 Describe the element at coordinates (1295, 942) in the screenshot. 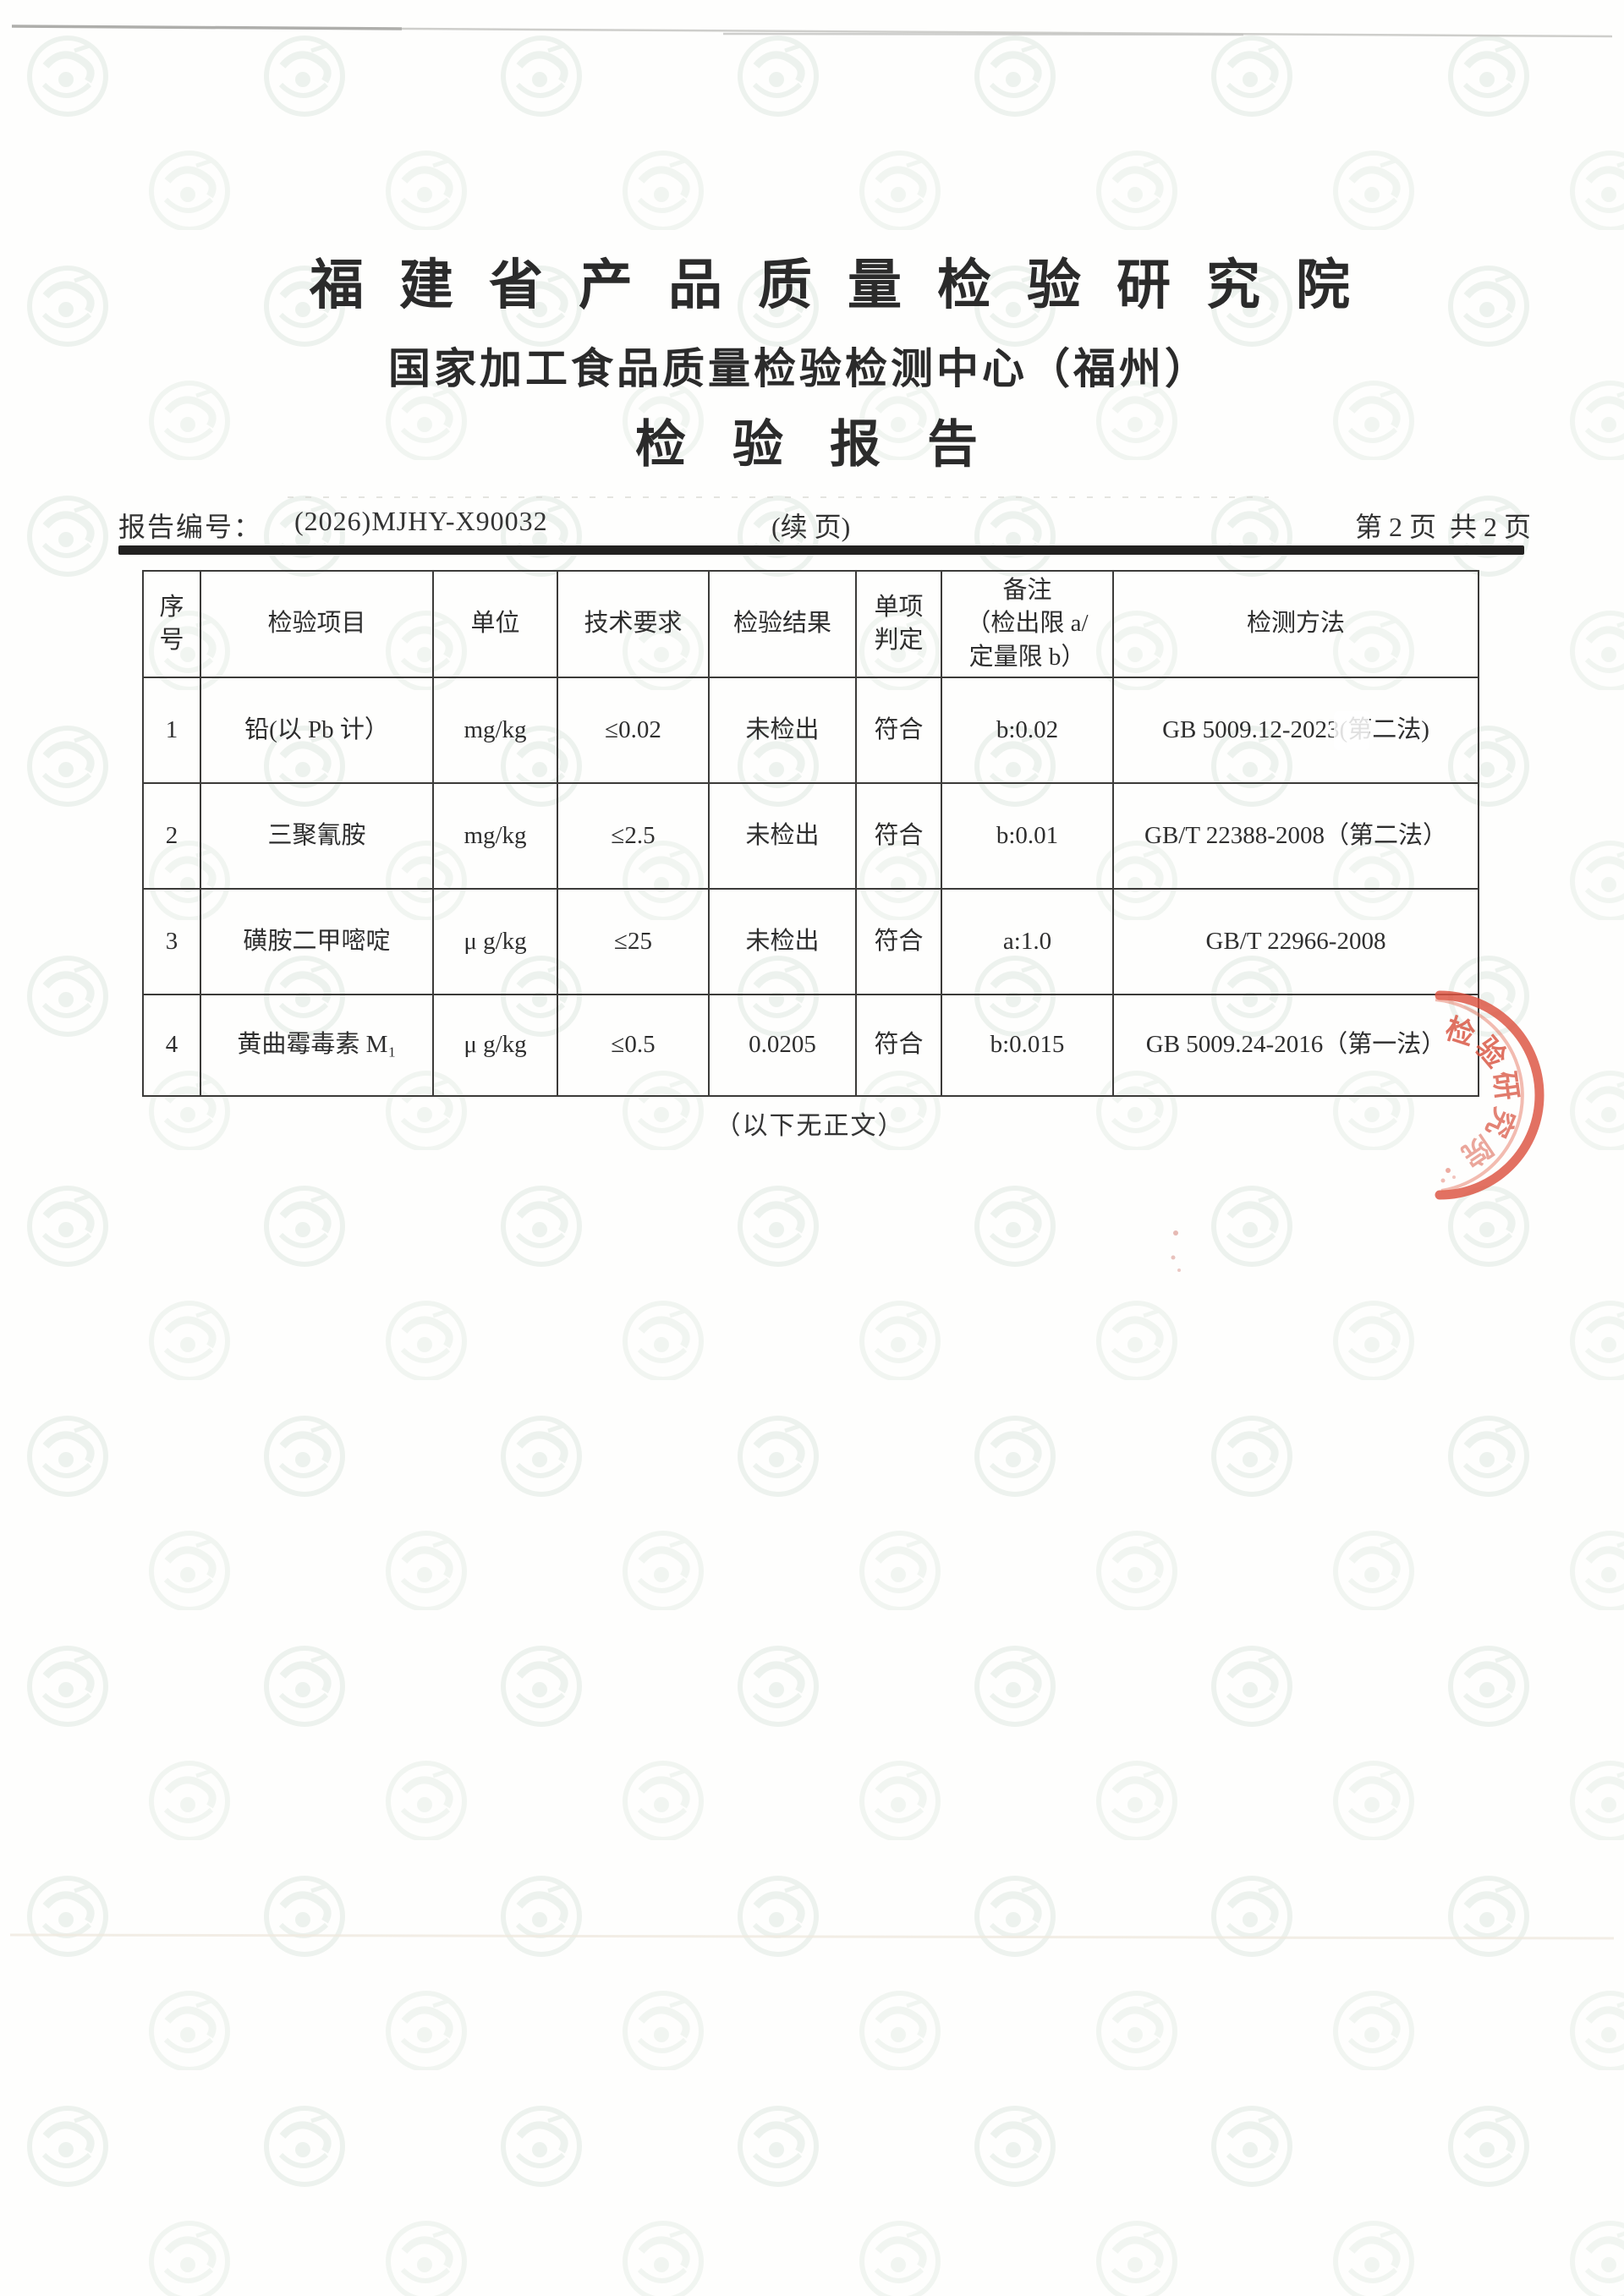

I see `cell-method: GB/T 22966-2008` at that location.